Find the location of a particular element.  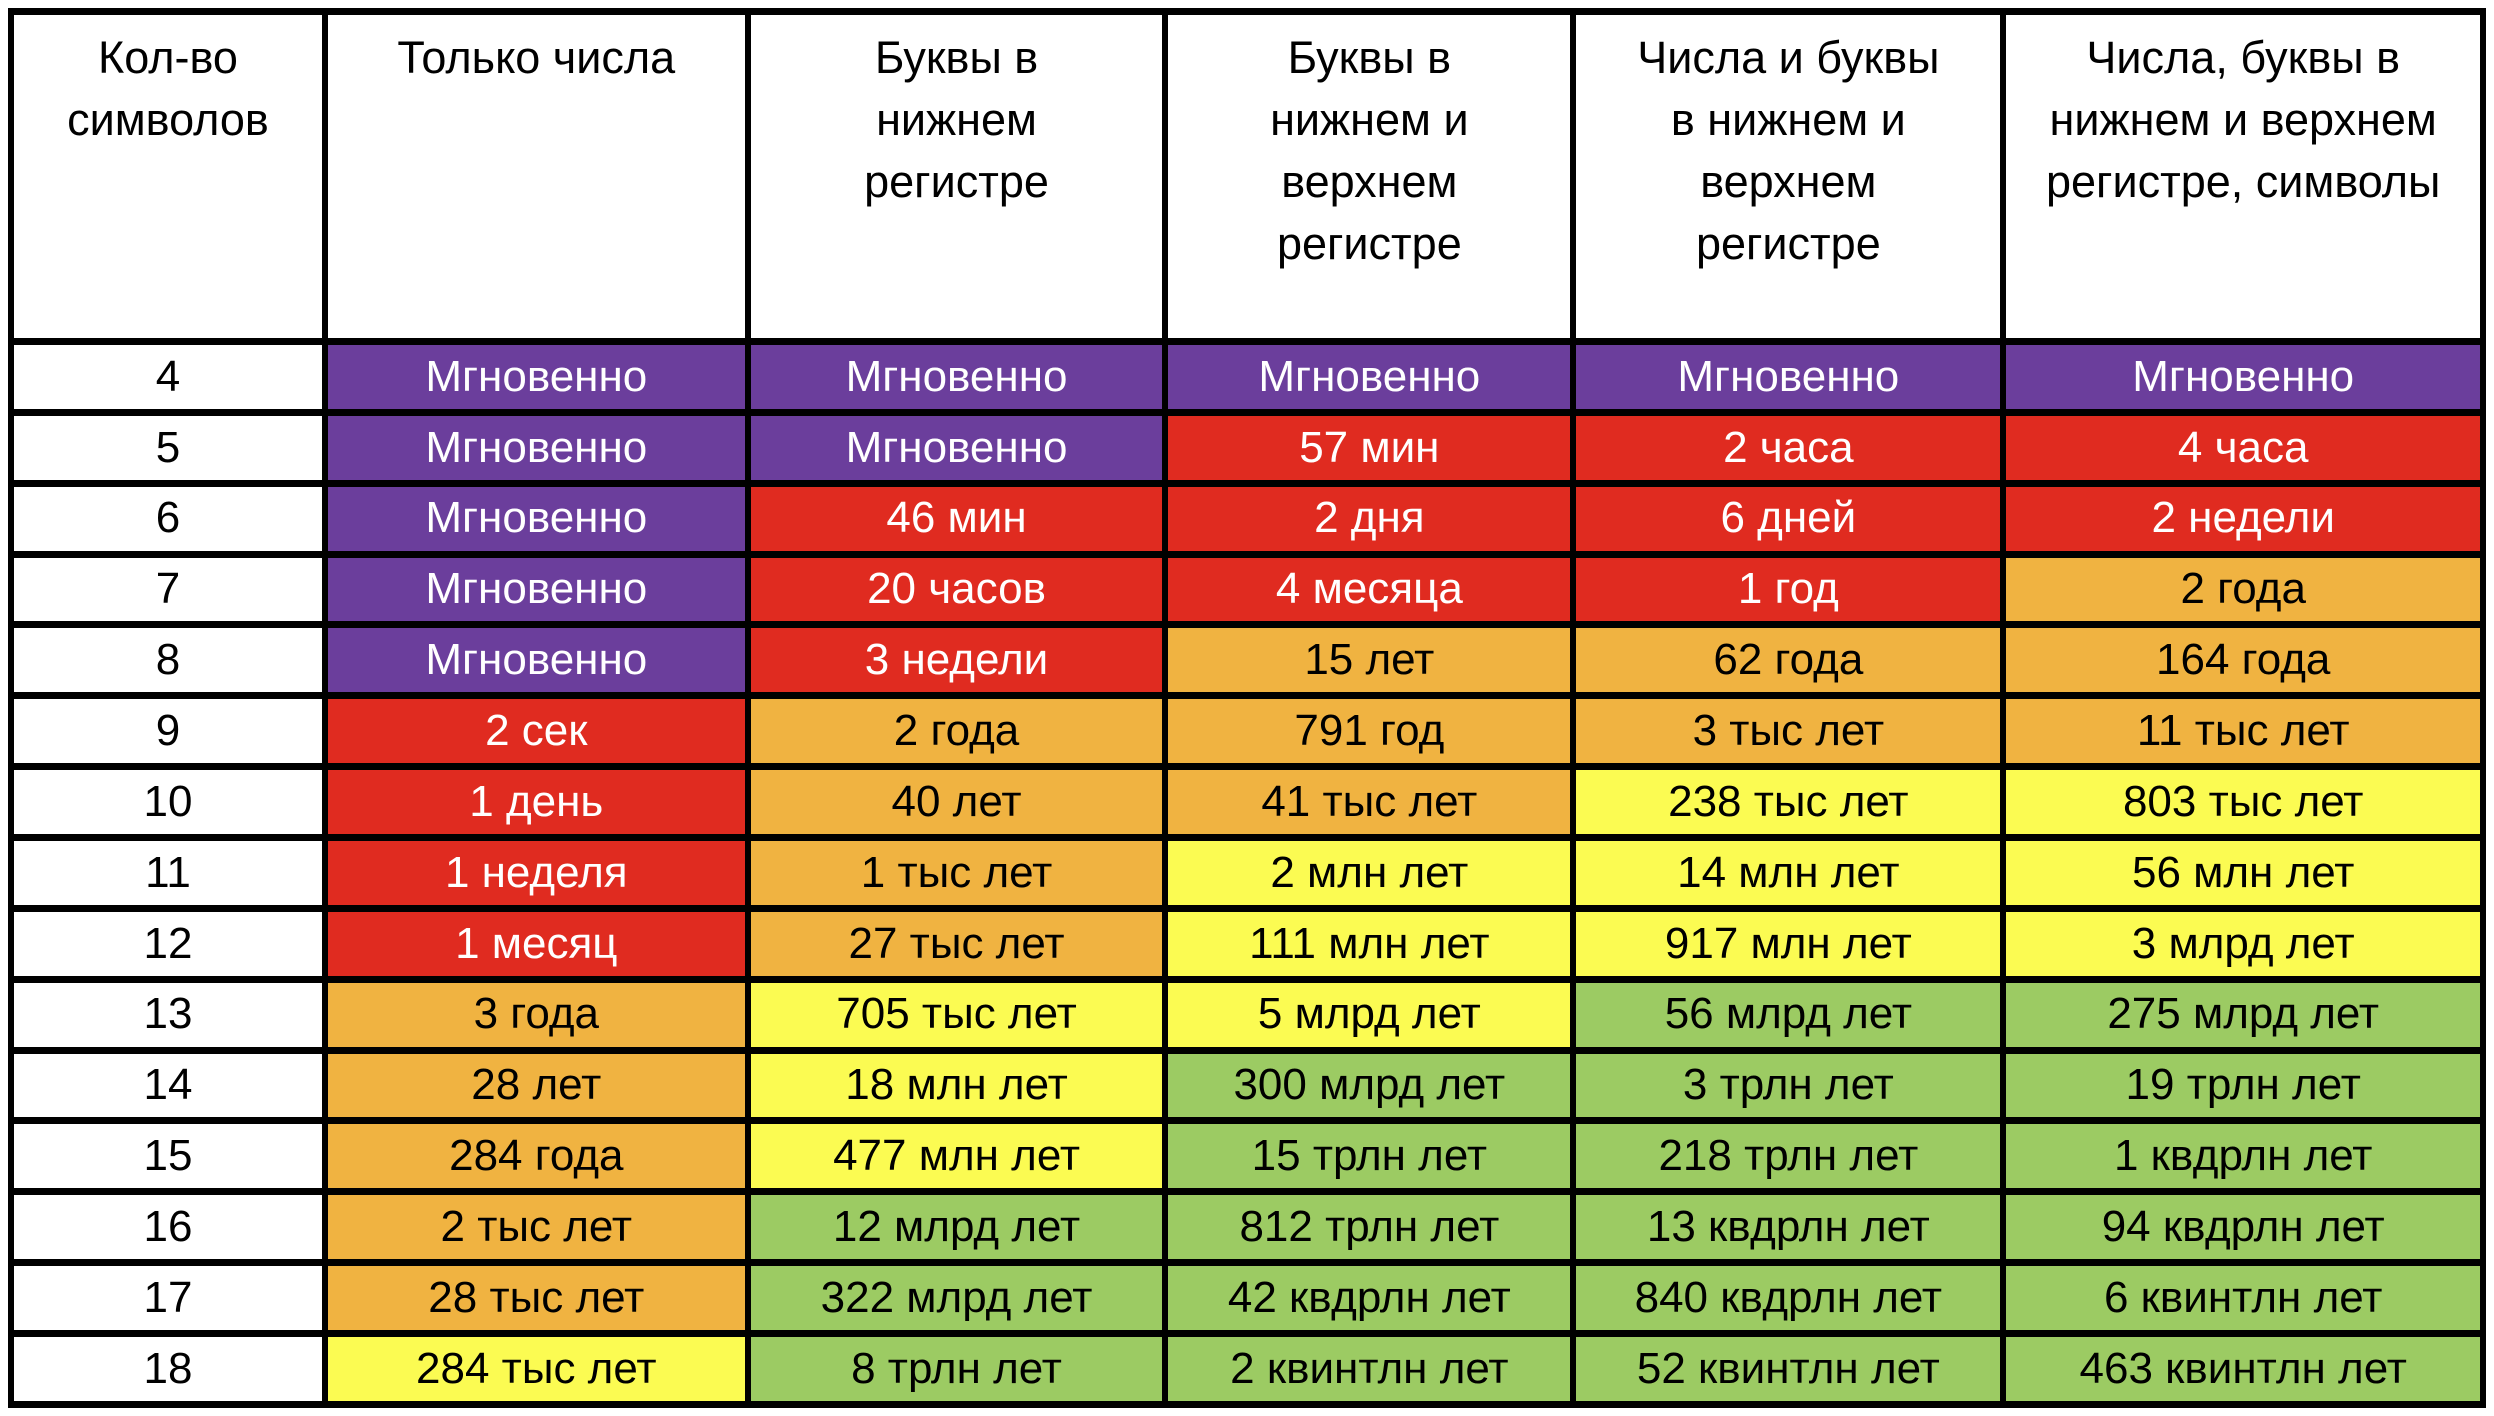

crack-time-cell: 5 млрд лет is located at coordinates (1369, 1014).